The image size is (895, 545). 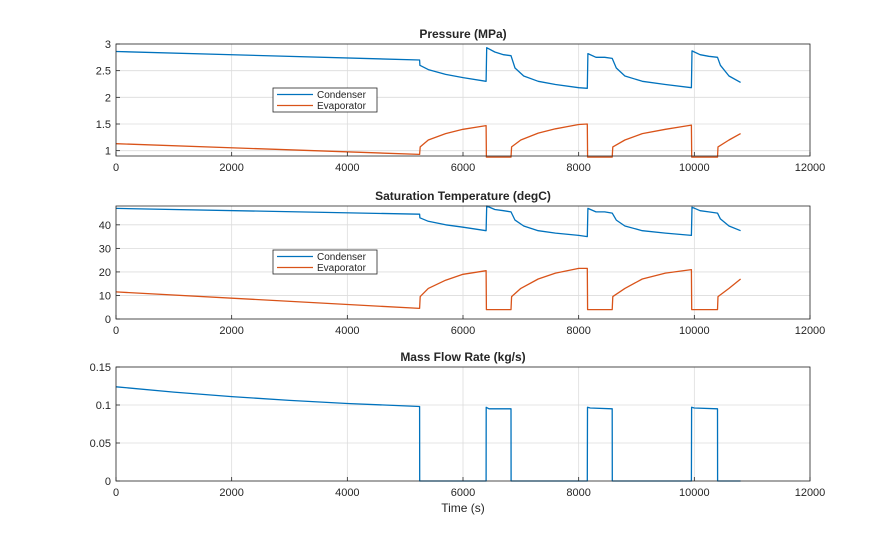 I want to click on y-tick-label: 30, so click(x=105, y=249).